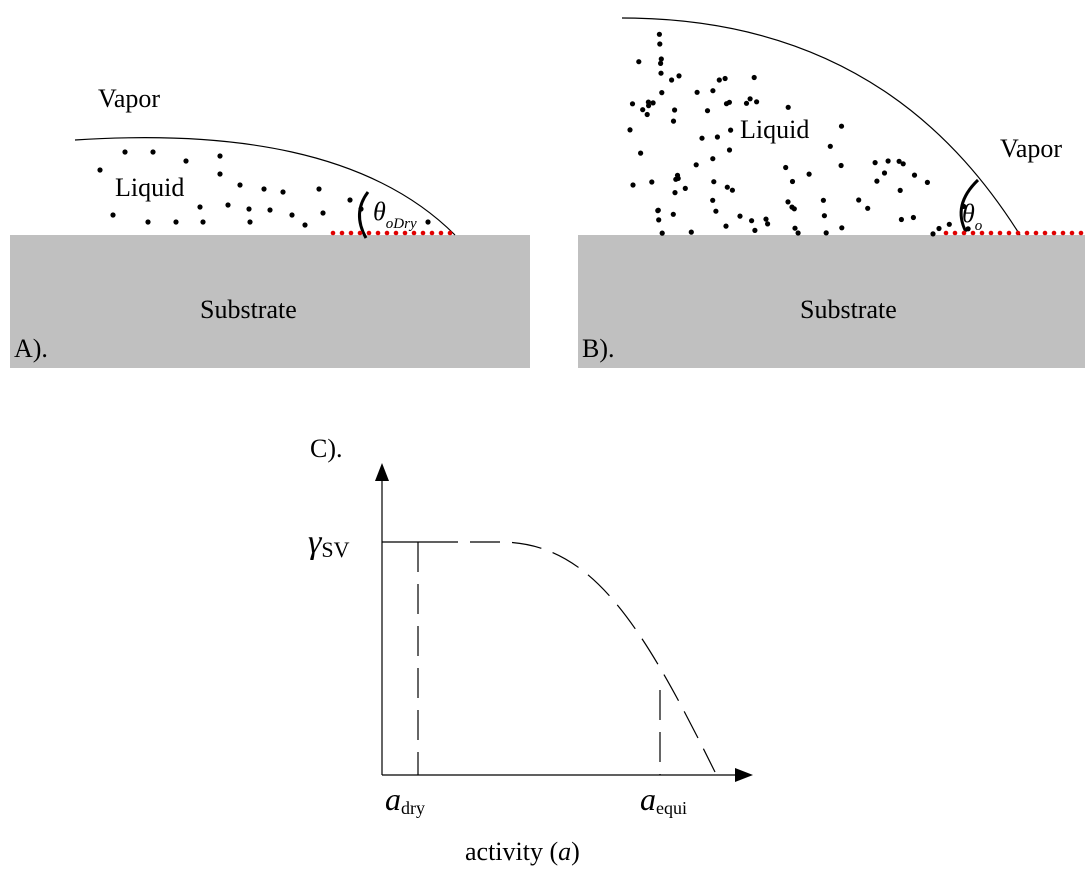 The image size is (1085, 876). I want to click on curve, so click(572, 657).